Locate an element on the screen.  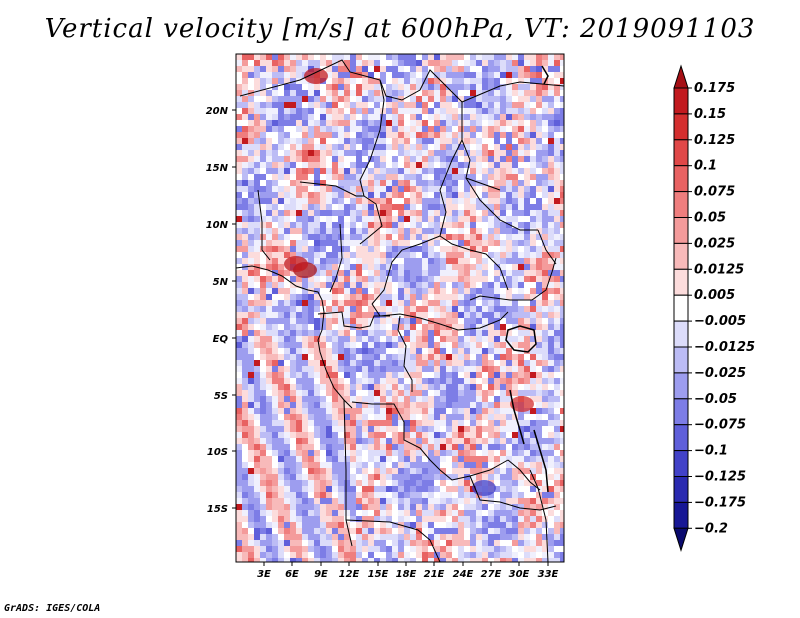
colorbar-label: −0.2 is located at coordinates (711, 528).